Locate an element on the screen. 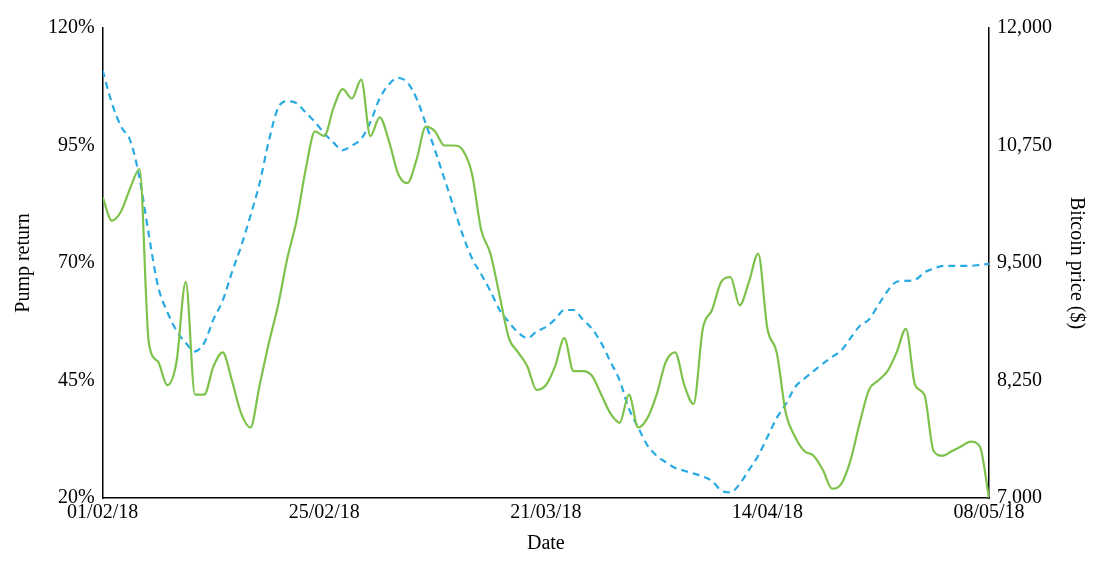 The width and height of the screenshot is (1104, 568). y-tick-label: 70% is located at coordinates (76, 261).